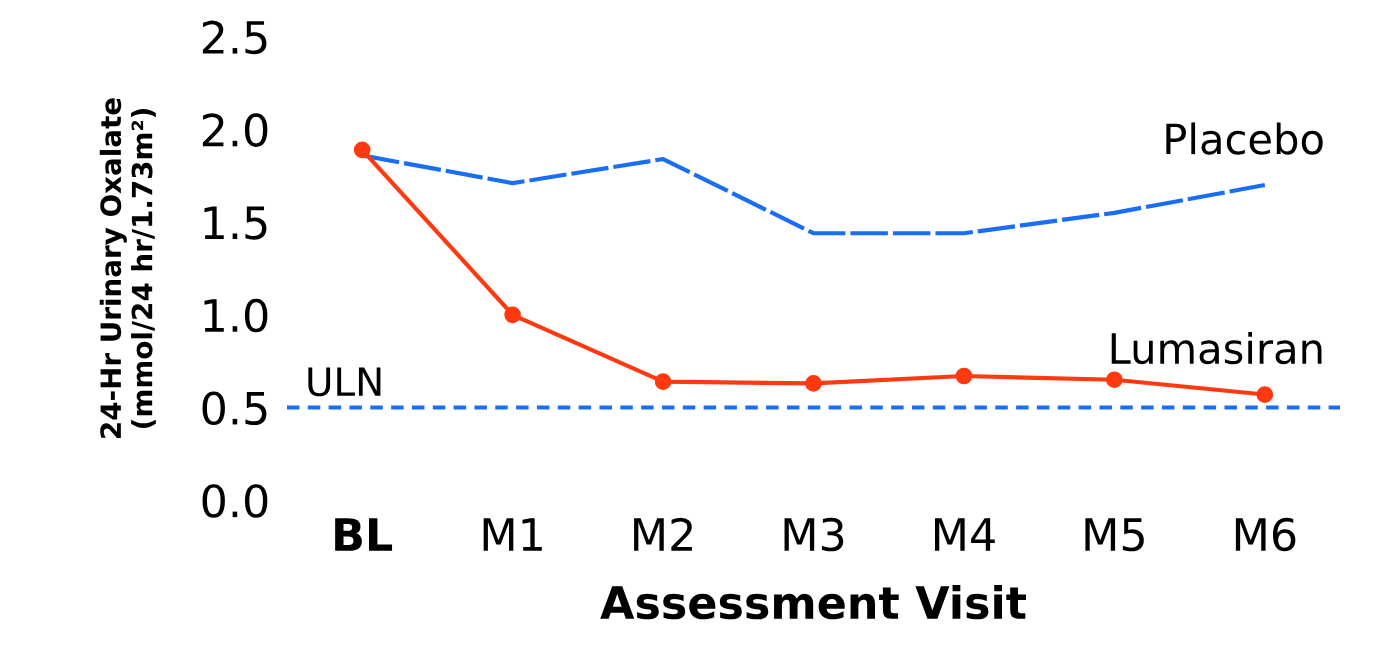 The height and width of the screenshot is (667, 1373). Describe the element at coordinates (234, 37) in the screenshot. I see `y-tick-label: 2.5` at that location.